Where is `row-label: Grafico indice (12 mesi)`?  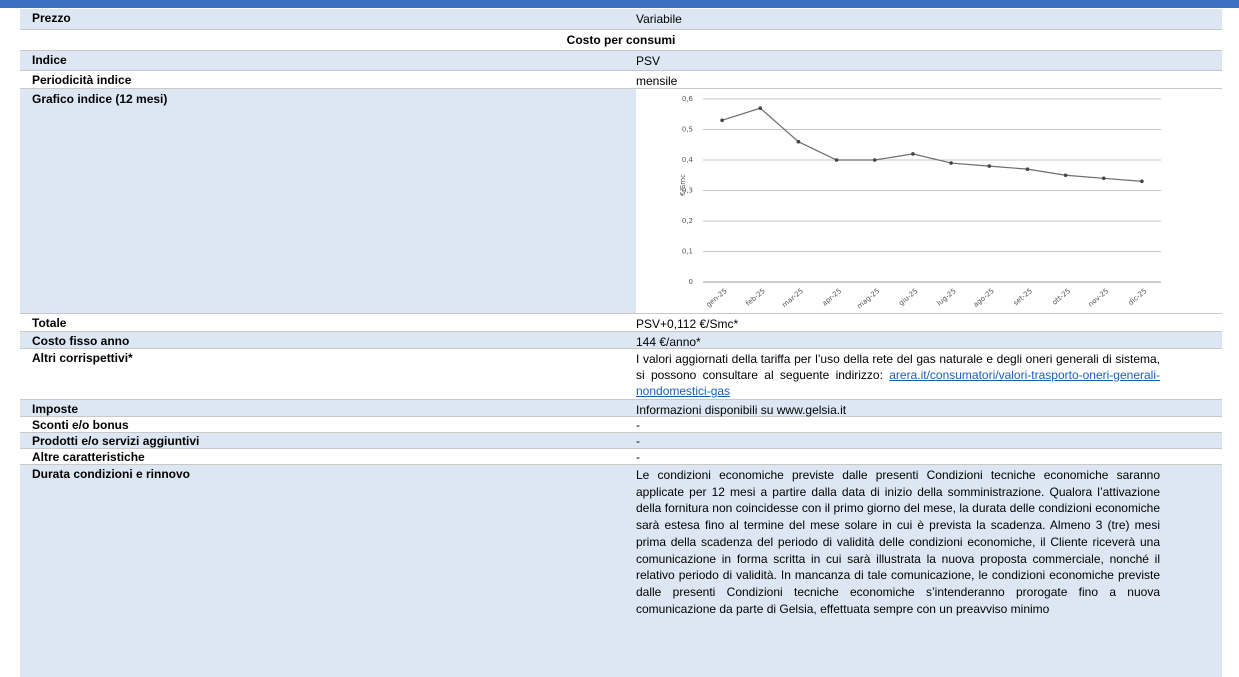 row-label: Grafico indice (12 mesi) is located at coordinates (100, 99).